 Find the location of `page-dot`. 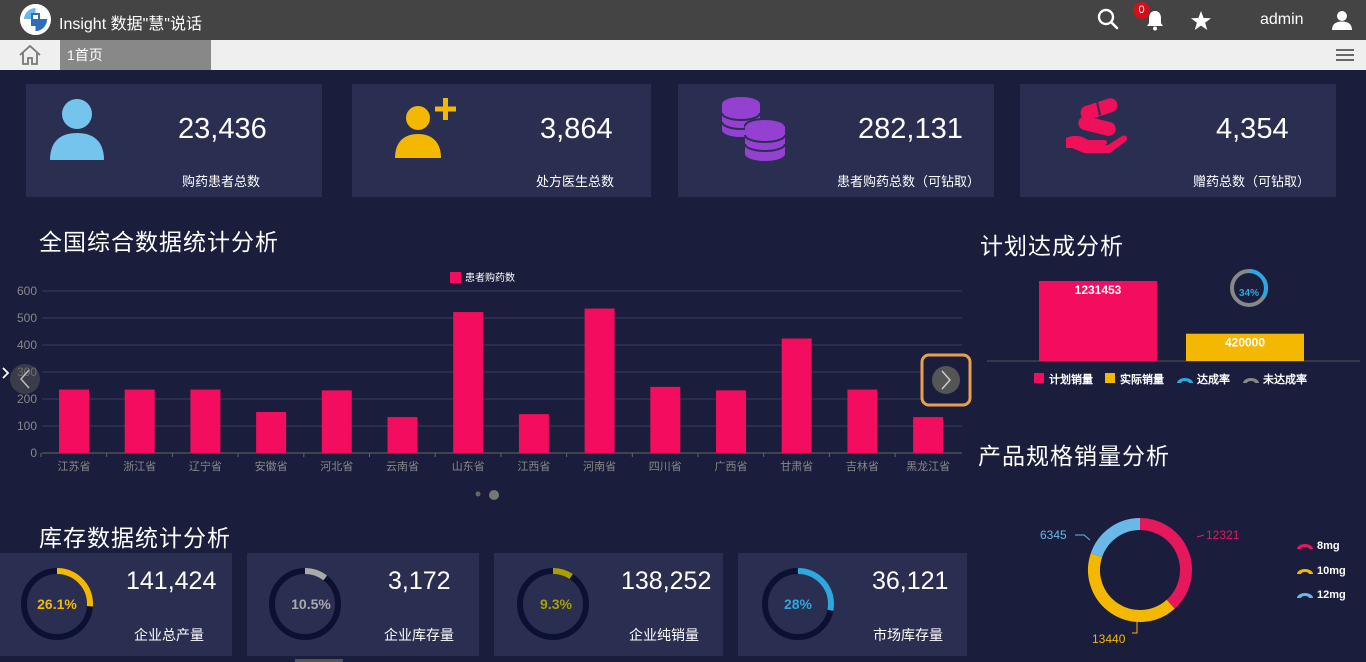

page-dot is located at coordinates (478, 494).